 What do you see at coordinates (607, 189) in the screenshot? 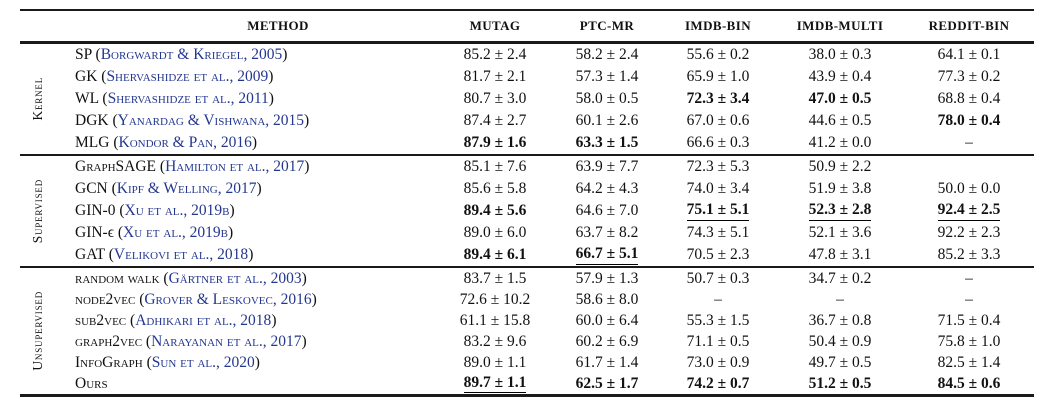
I see `result-cell: 64.2 ± 4.3` at bounding box center [607, 189].